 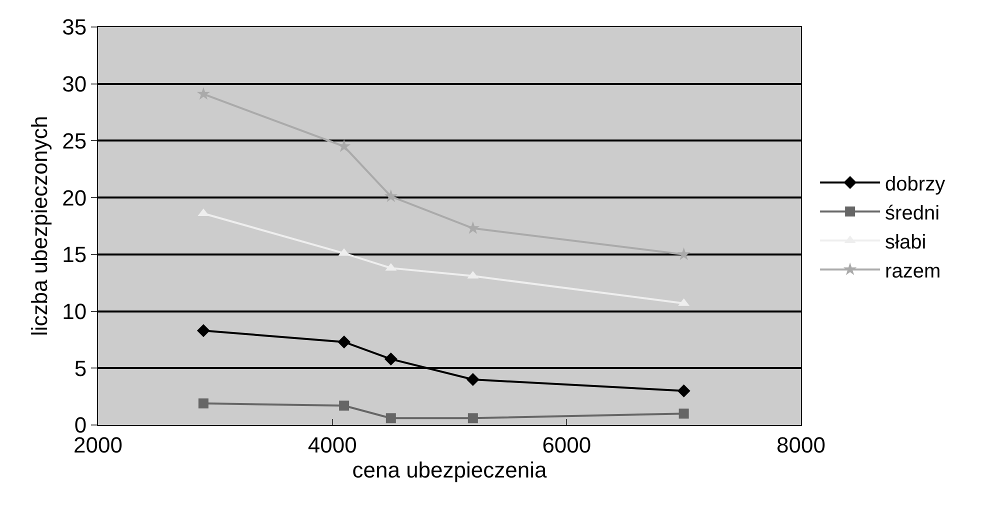 I want to click on legend-label: razem, so click(x=913, y=271).